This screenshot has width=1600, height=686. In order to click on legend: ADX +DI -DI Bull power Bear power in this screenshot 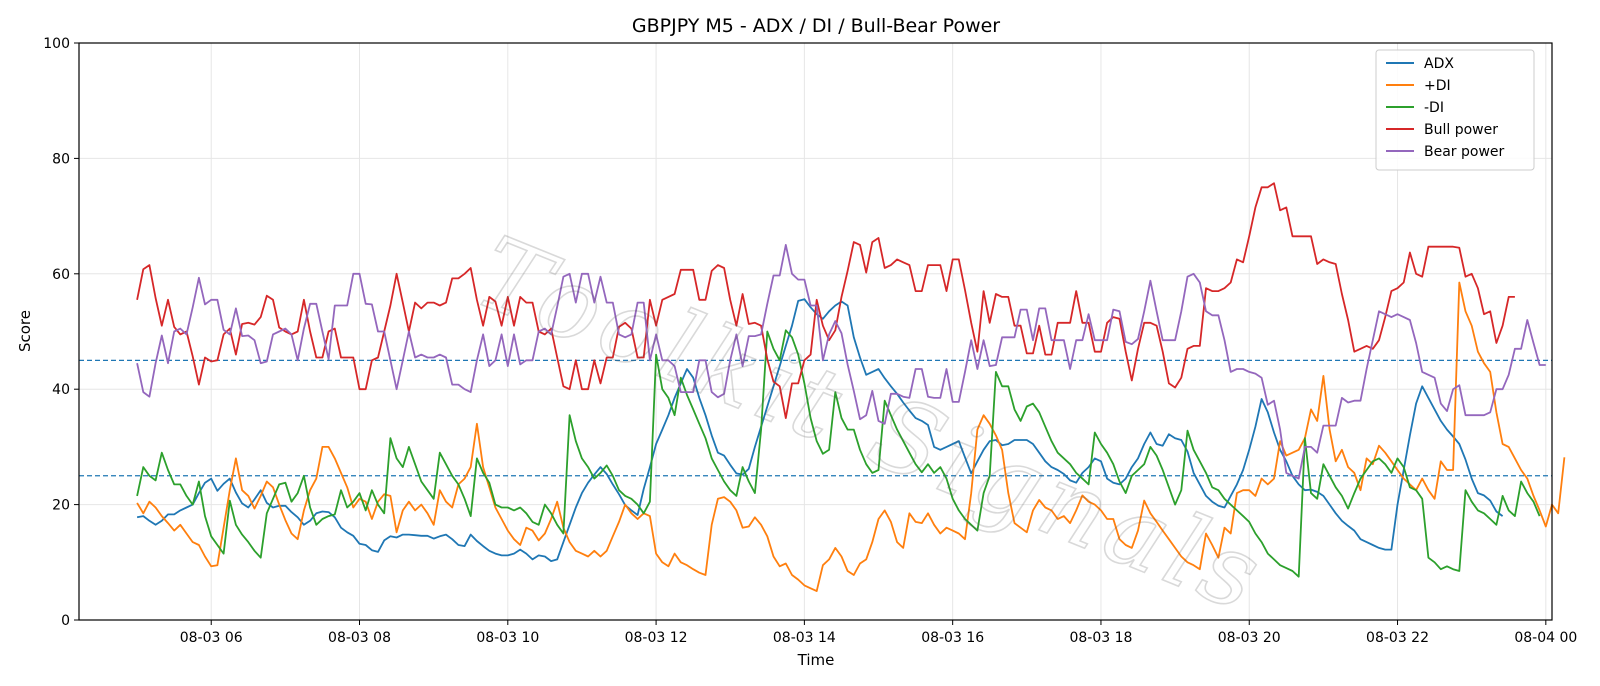, I will do `click(1455, 110)`.